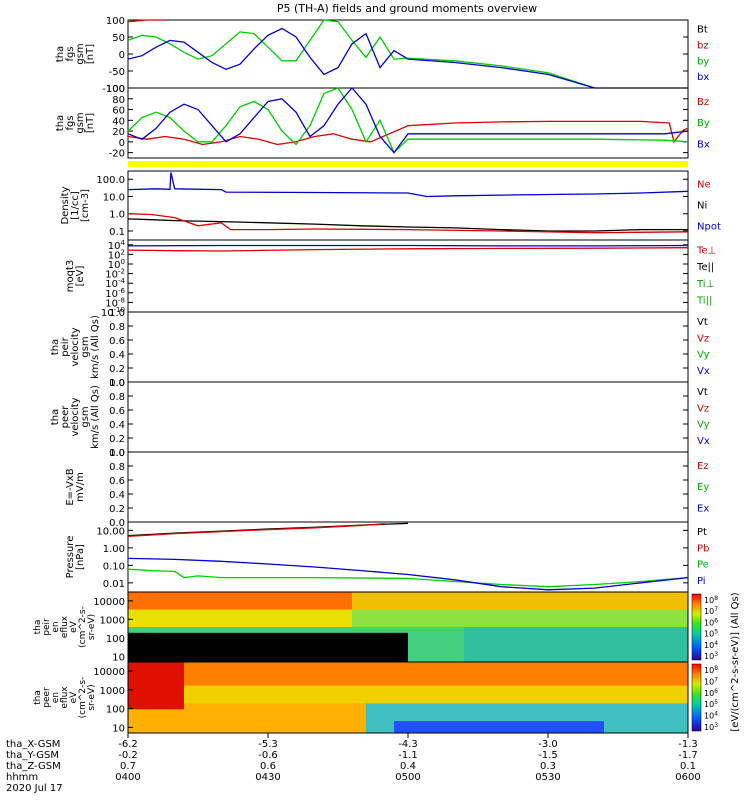 The height and width of the screenshot is (800, 750). Describe the element at coordinates (117, 495) in the screenshot. I see `y-tick-label: 0.4` at that location.